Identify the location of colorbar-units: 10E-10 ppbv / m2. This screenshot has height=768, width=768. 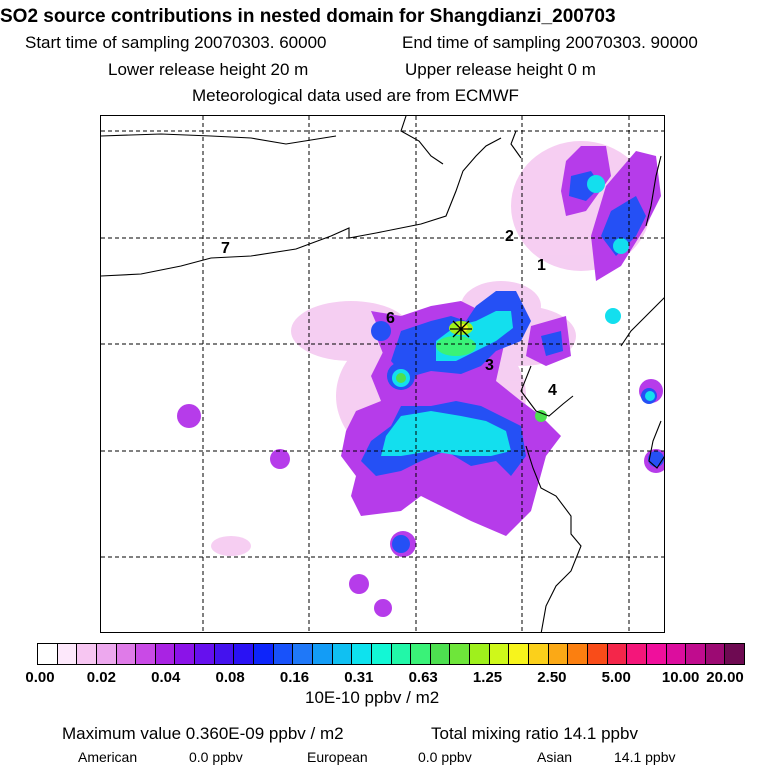
(372, 697).